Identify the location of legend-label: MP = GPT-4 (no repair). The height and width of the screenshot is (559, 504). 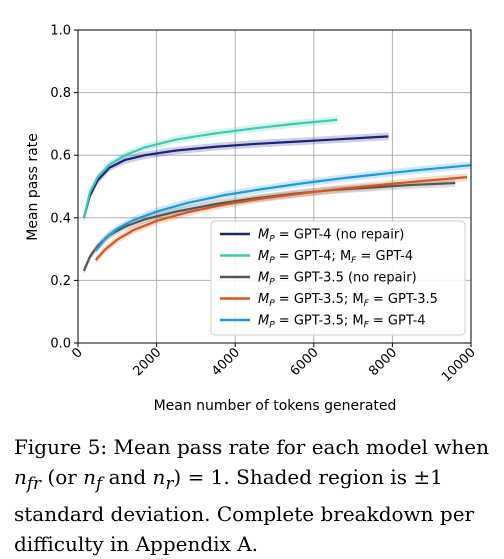
(331, 236).